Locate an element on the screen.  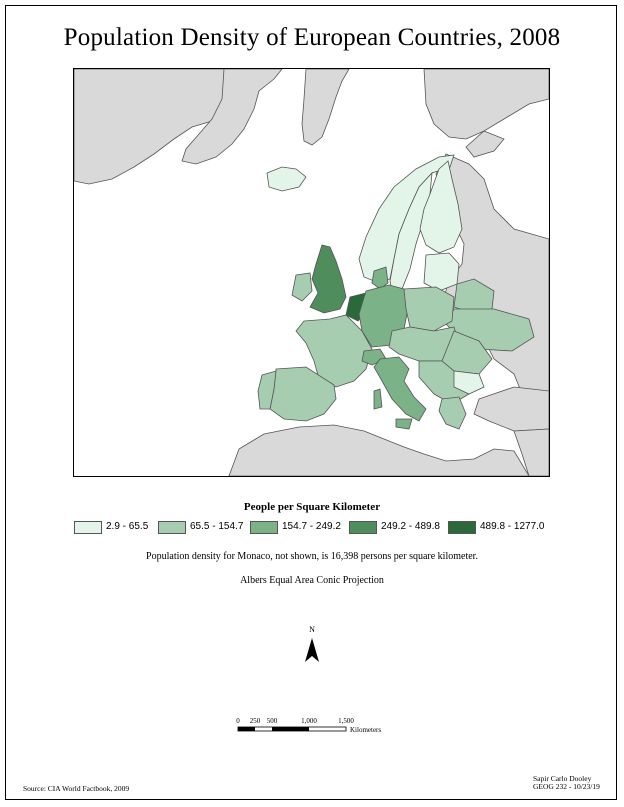
author-name: Sapir Carlo Dooley is located at coordinates (562, 778).